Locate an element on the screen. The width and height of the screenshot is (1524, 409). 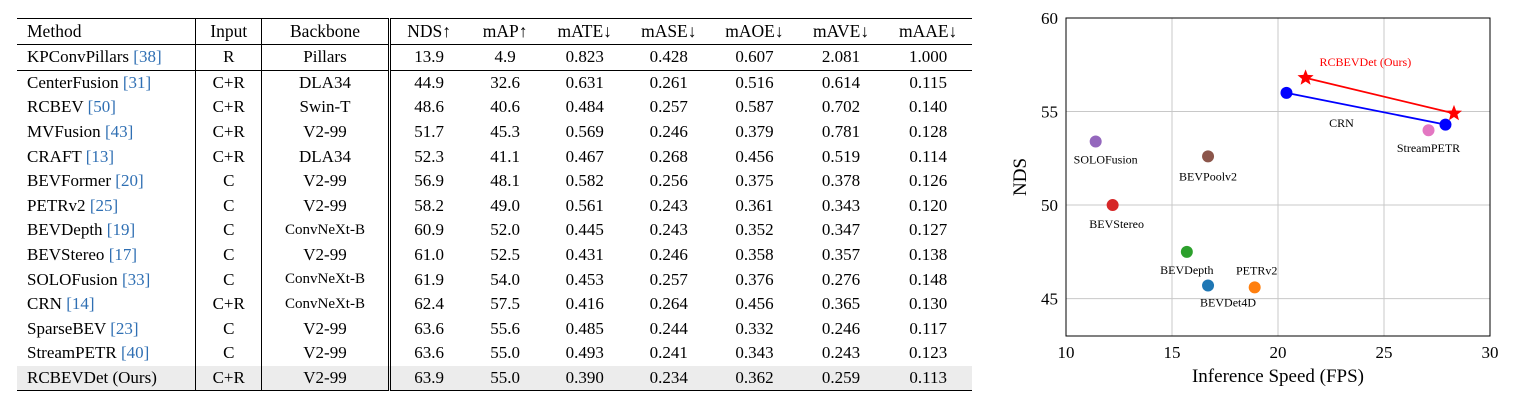
cell-mase: 0.243 is located at coordinates (668, 230).